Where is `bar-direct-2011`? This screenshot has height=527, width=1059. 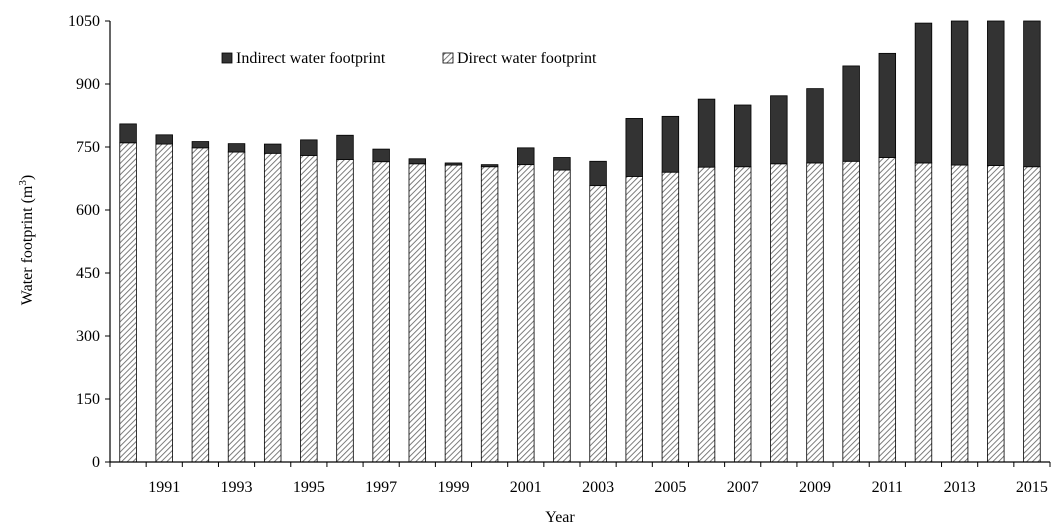 bar-direct-2011 is located at coordinates (887, 310).